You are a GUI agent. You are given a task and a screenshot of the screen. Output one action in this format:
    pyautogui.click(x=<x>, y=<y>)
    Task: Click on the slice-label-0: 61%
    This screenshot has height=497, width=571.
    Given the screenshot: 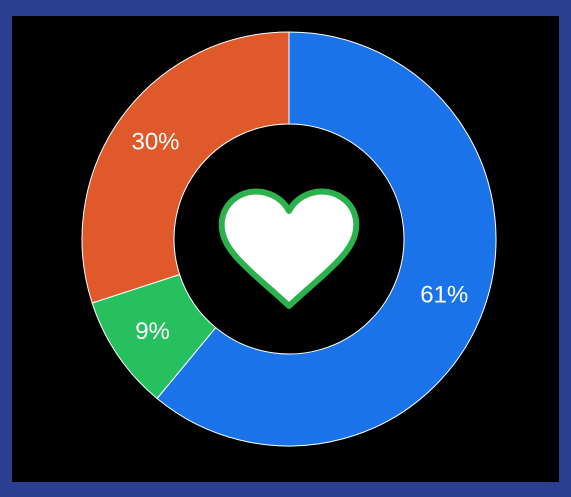 What is the action you would take?
    pyautogui.click(x=444, y=294)
    